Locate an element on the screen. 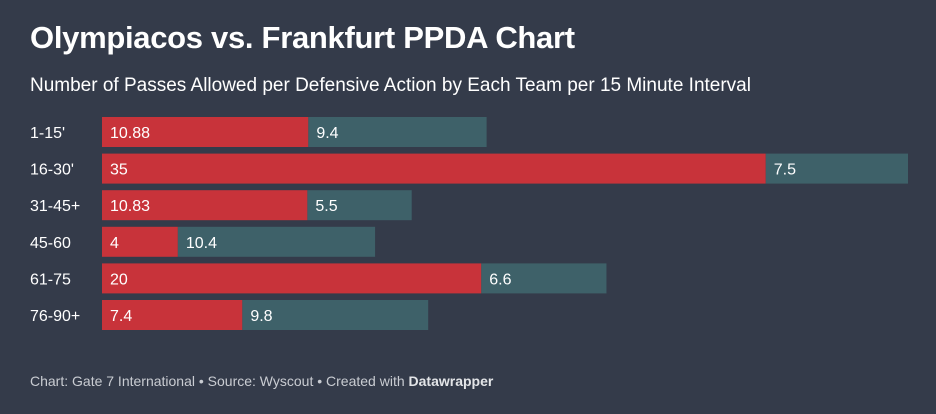  data-label-frankfurt: 5.5 is located at coordinates (326, 206).